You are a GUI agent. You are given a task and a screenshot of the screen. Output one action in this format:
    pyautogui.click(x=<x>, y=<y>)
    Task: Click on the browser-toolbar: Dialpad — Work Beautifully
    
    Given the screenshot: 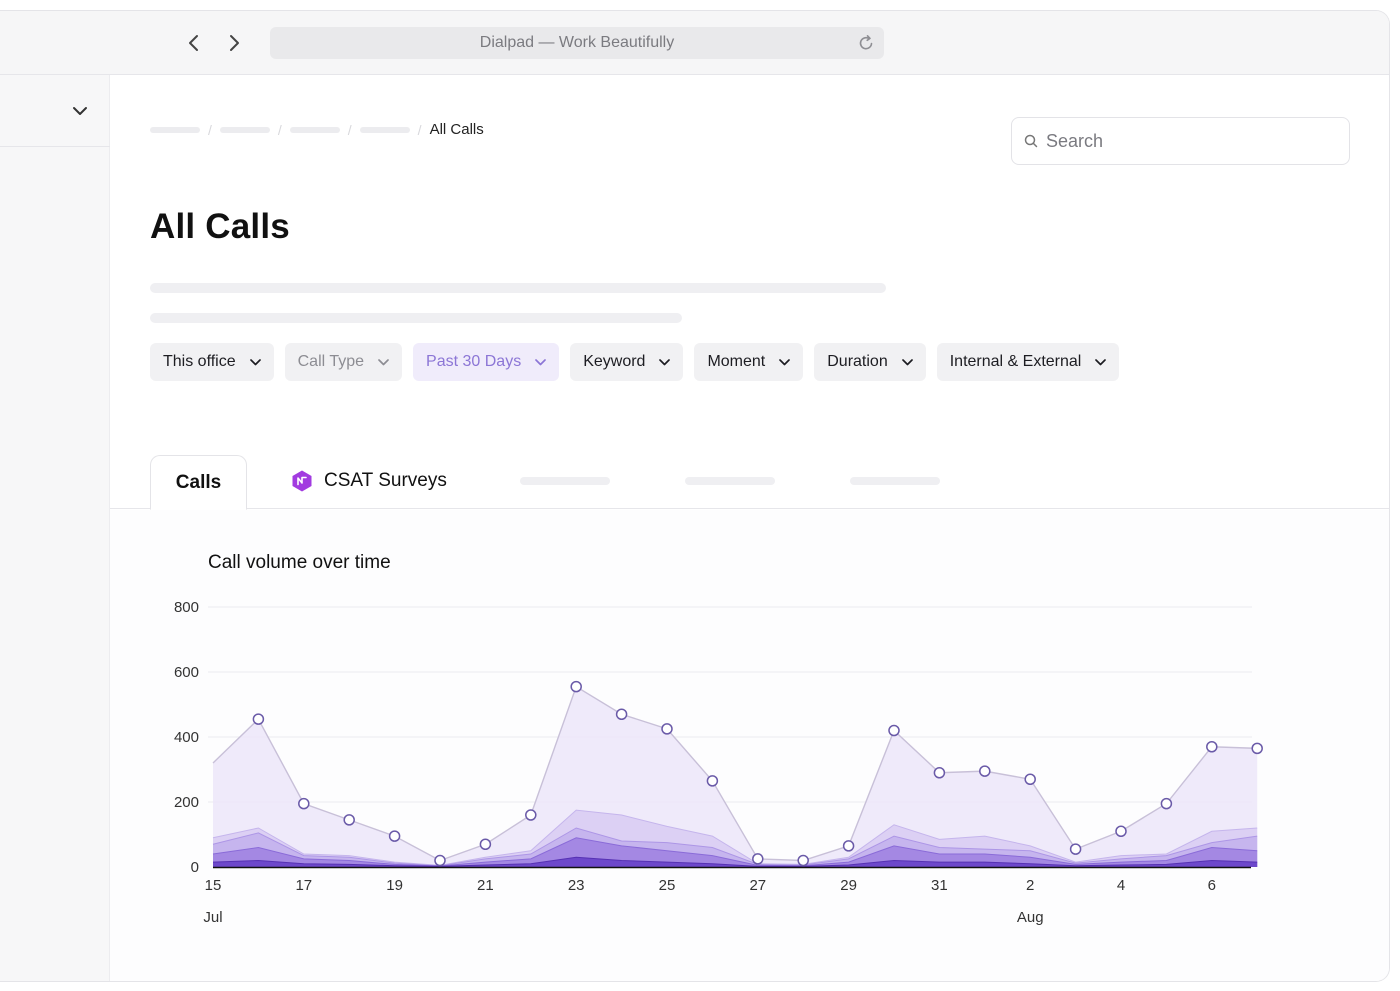 What is the action you would take?
    pyautogui.click(x=694, y=43)
    